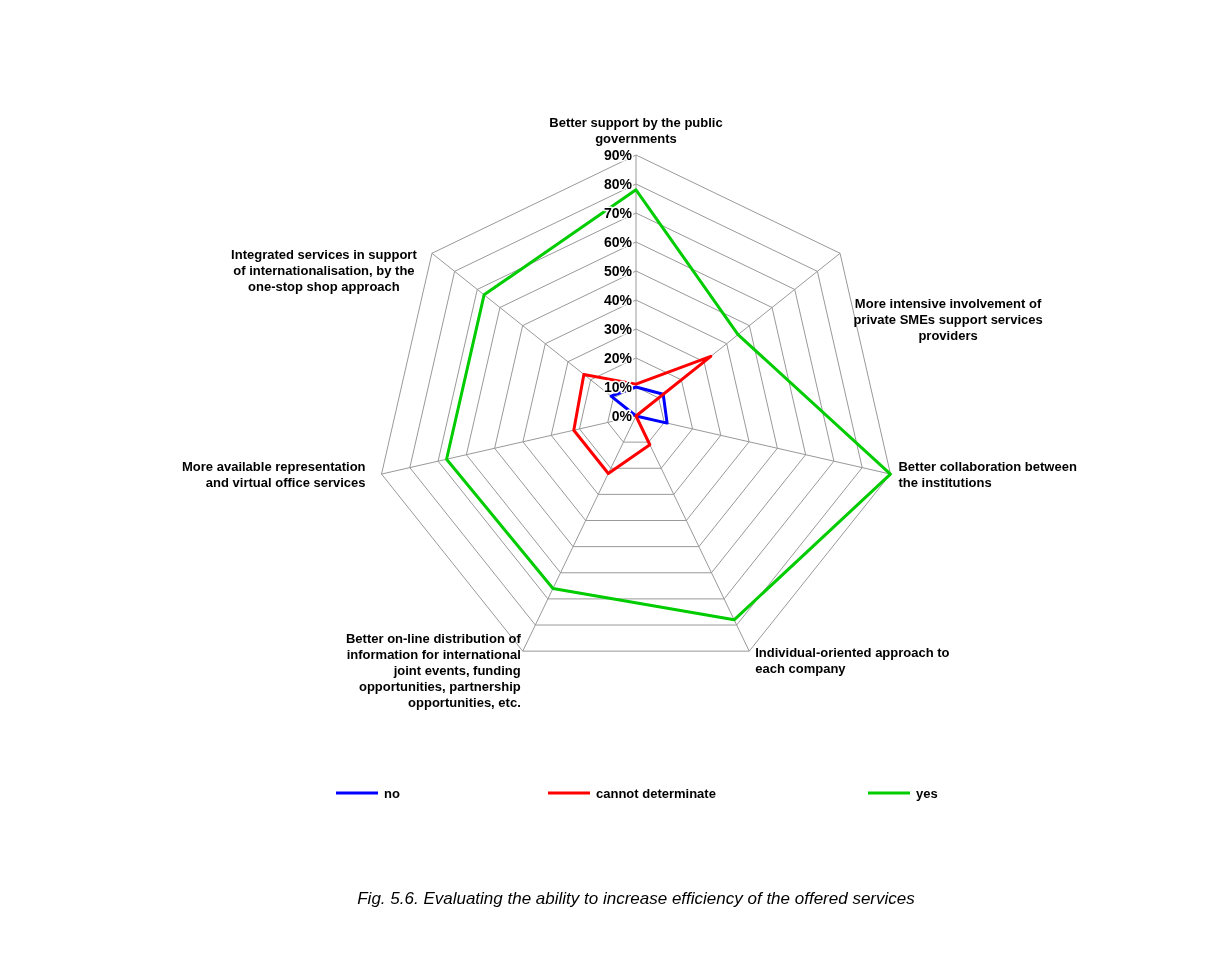 This screenshot has height=957, width=1231. What do you see at coordinates (324, 271) in the screenshot?
I see `spoke-label: Integrated services in support of internationalisation, by the one-stop shop approach` at bounding box center [324, 271].